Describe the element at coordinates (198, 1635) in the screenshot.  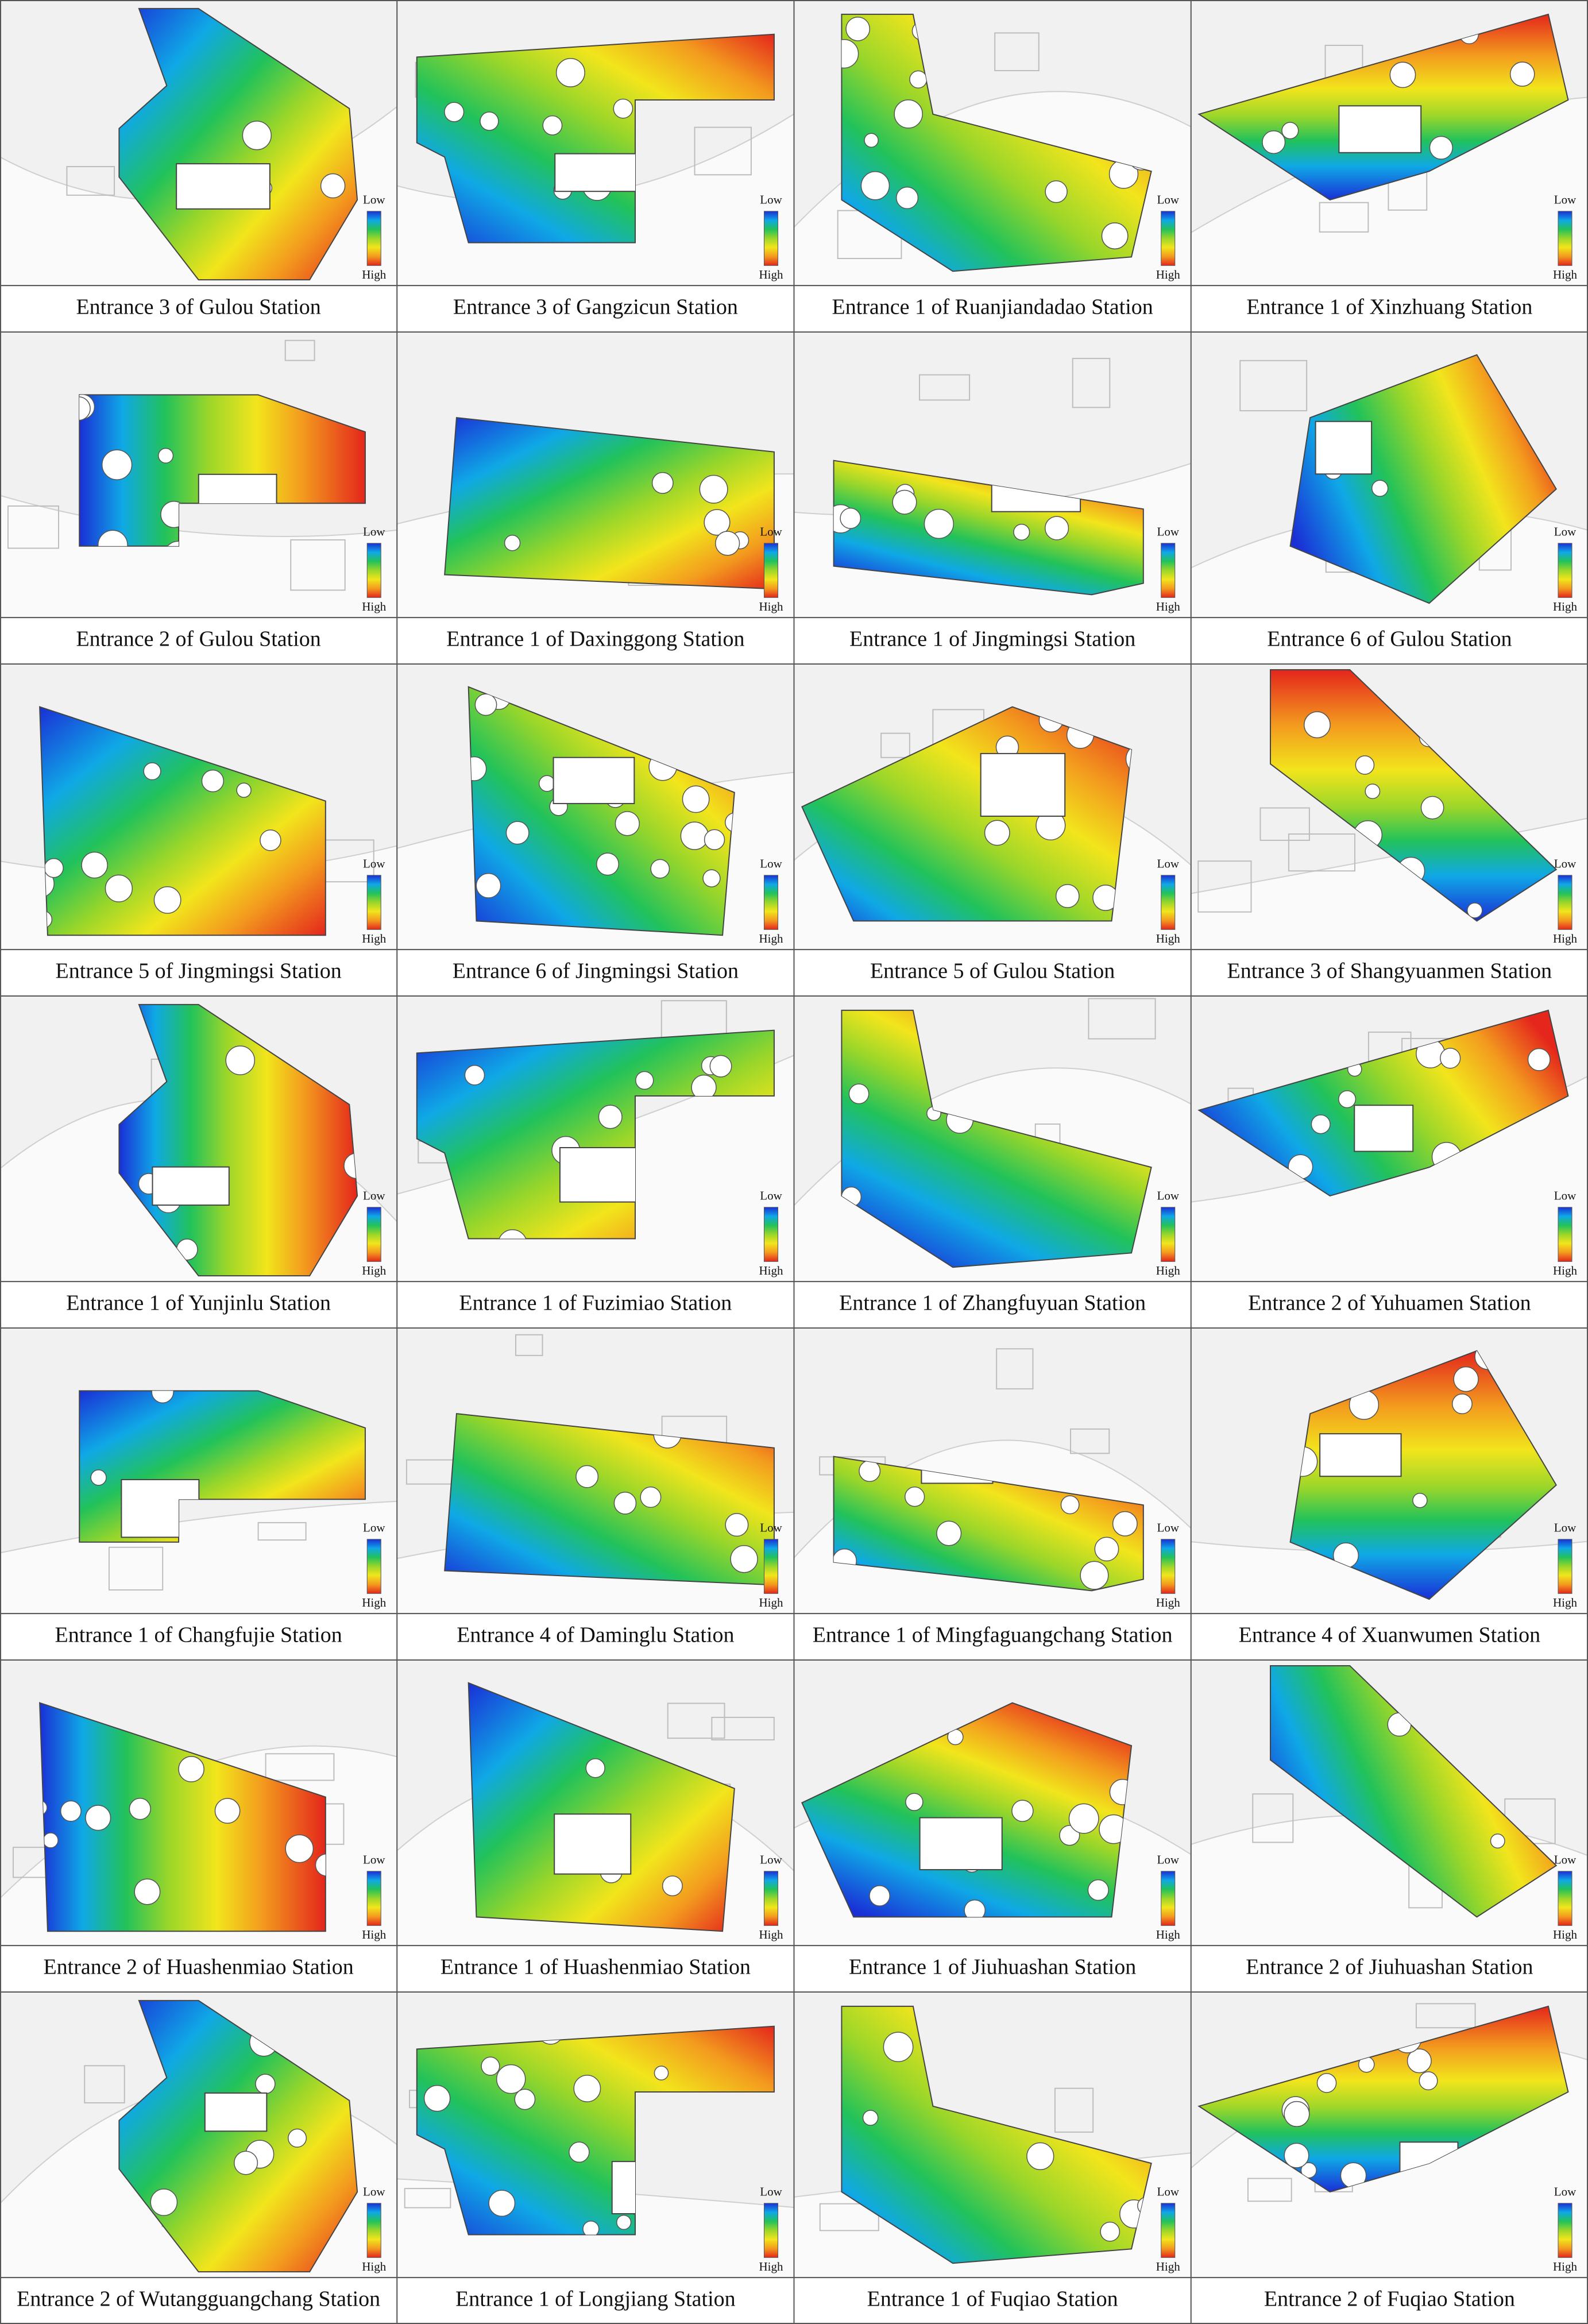
I see `caption: Entrance 1 of Changfujie Station` at that location.